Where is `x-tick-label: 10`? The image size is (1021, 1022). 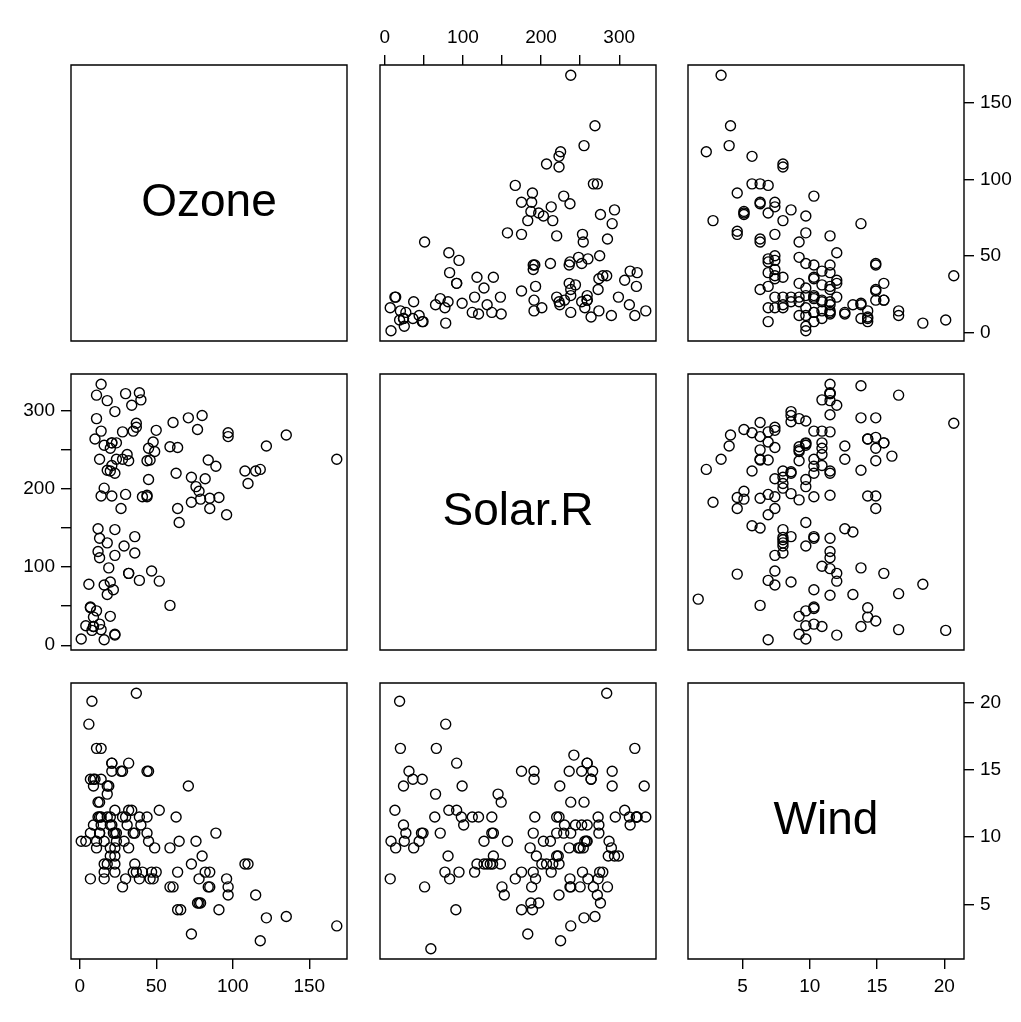 x-tick-label: 10 is located at coordinates (810, 985).